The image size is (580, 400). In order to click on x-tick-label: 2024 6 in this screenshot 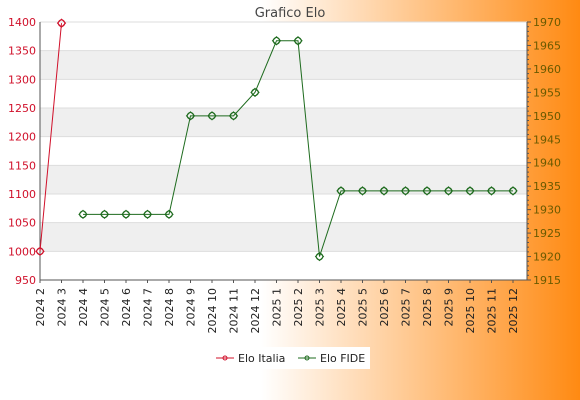, I will do `click(126, 307)`.